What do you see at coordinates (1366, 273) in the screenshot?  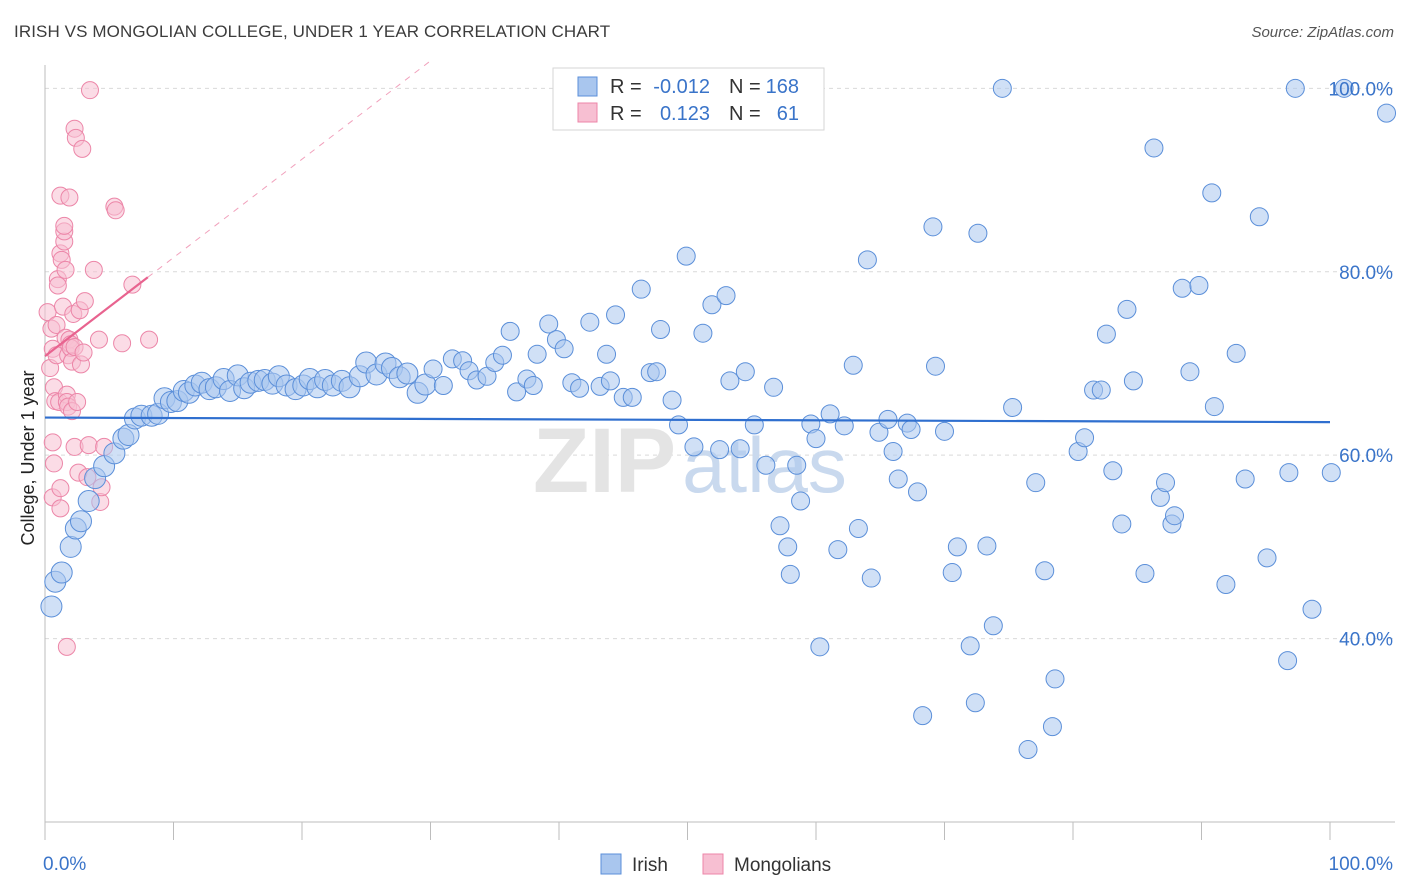 I see `y-tick-label-2: 80.0%` at bounding box center [1366, 273].